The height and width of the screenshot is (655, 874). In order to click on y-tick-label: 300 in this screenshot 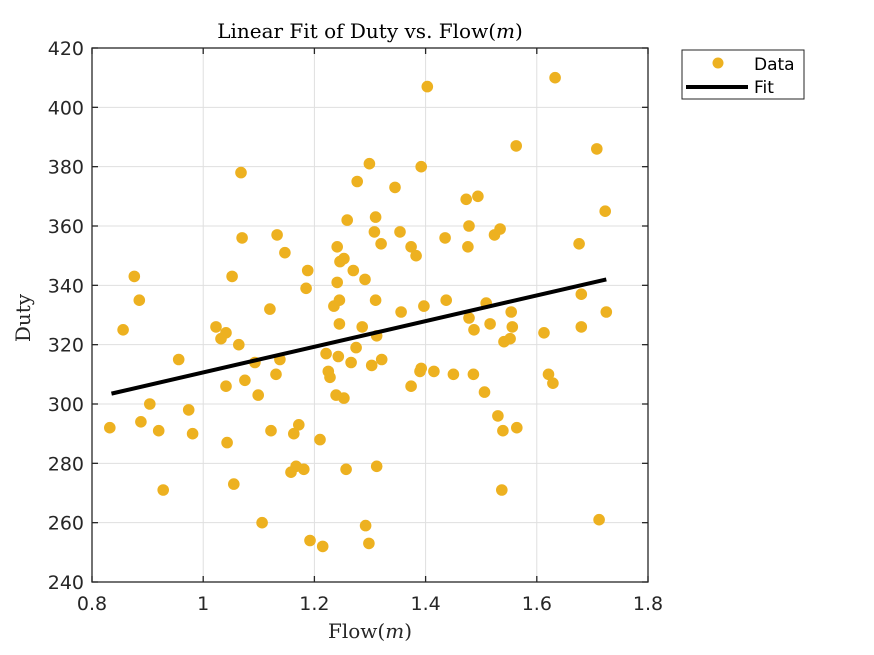, I will do `click(66, 405)`.